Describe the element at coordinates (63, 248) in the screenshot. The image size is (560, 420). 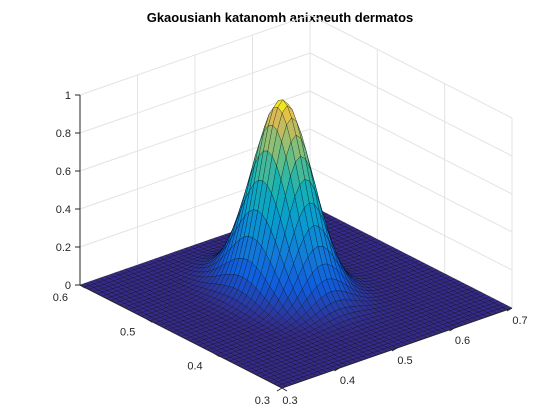
I see `z-tick-label: 0.2` at that location.